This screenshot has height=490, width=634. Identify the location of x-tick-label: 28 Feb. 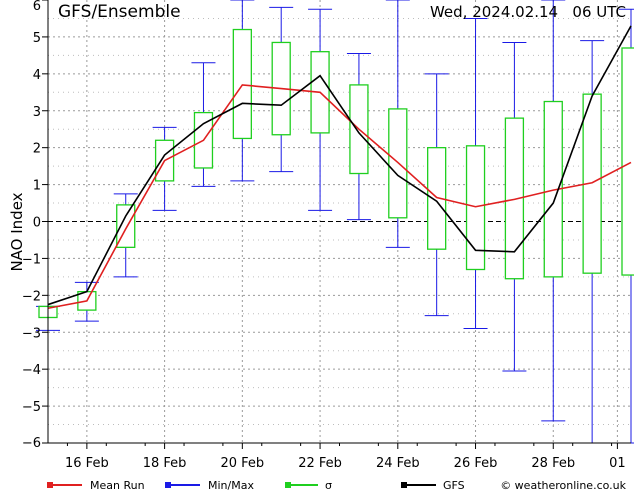
(553, 463).